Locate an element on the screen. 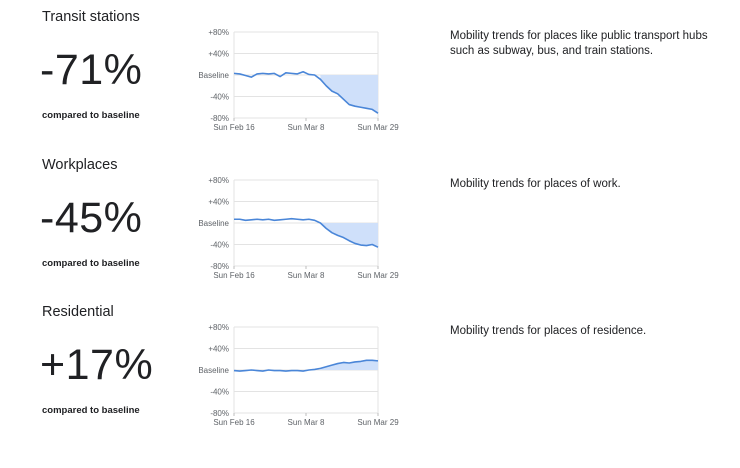  category-description: Mobility trends for places of residence. is located at coordinates (548, 331).